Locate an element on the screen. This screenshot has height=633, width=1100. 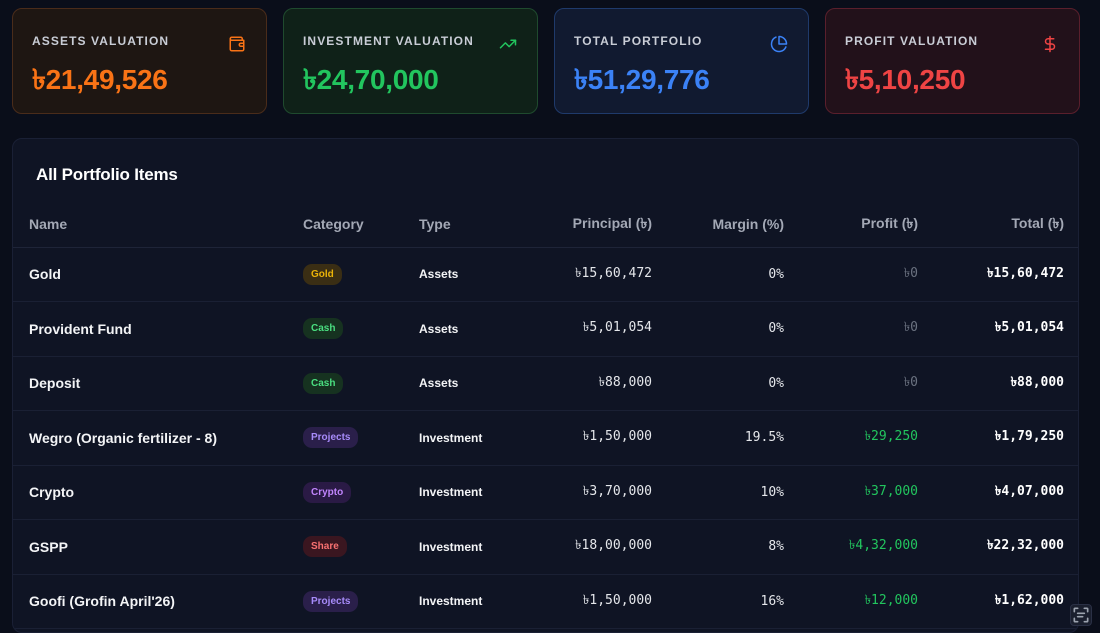
header-profit: Profit (৳) is located at coordinates (851, 224).